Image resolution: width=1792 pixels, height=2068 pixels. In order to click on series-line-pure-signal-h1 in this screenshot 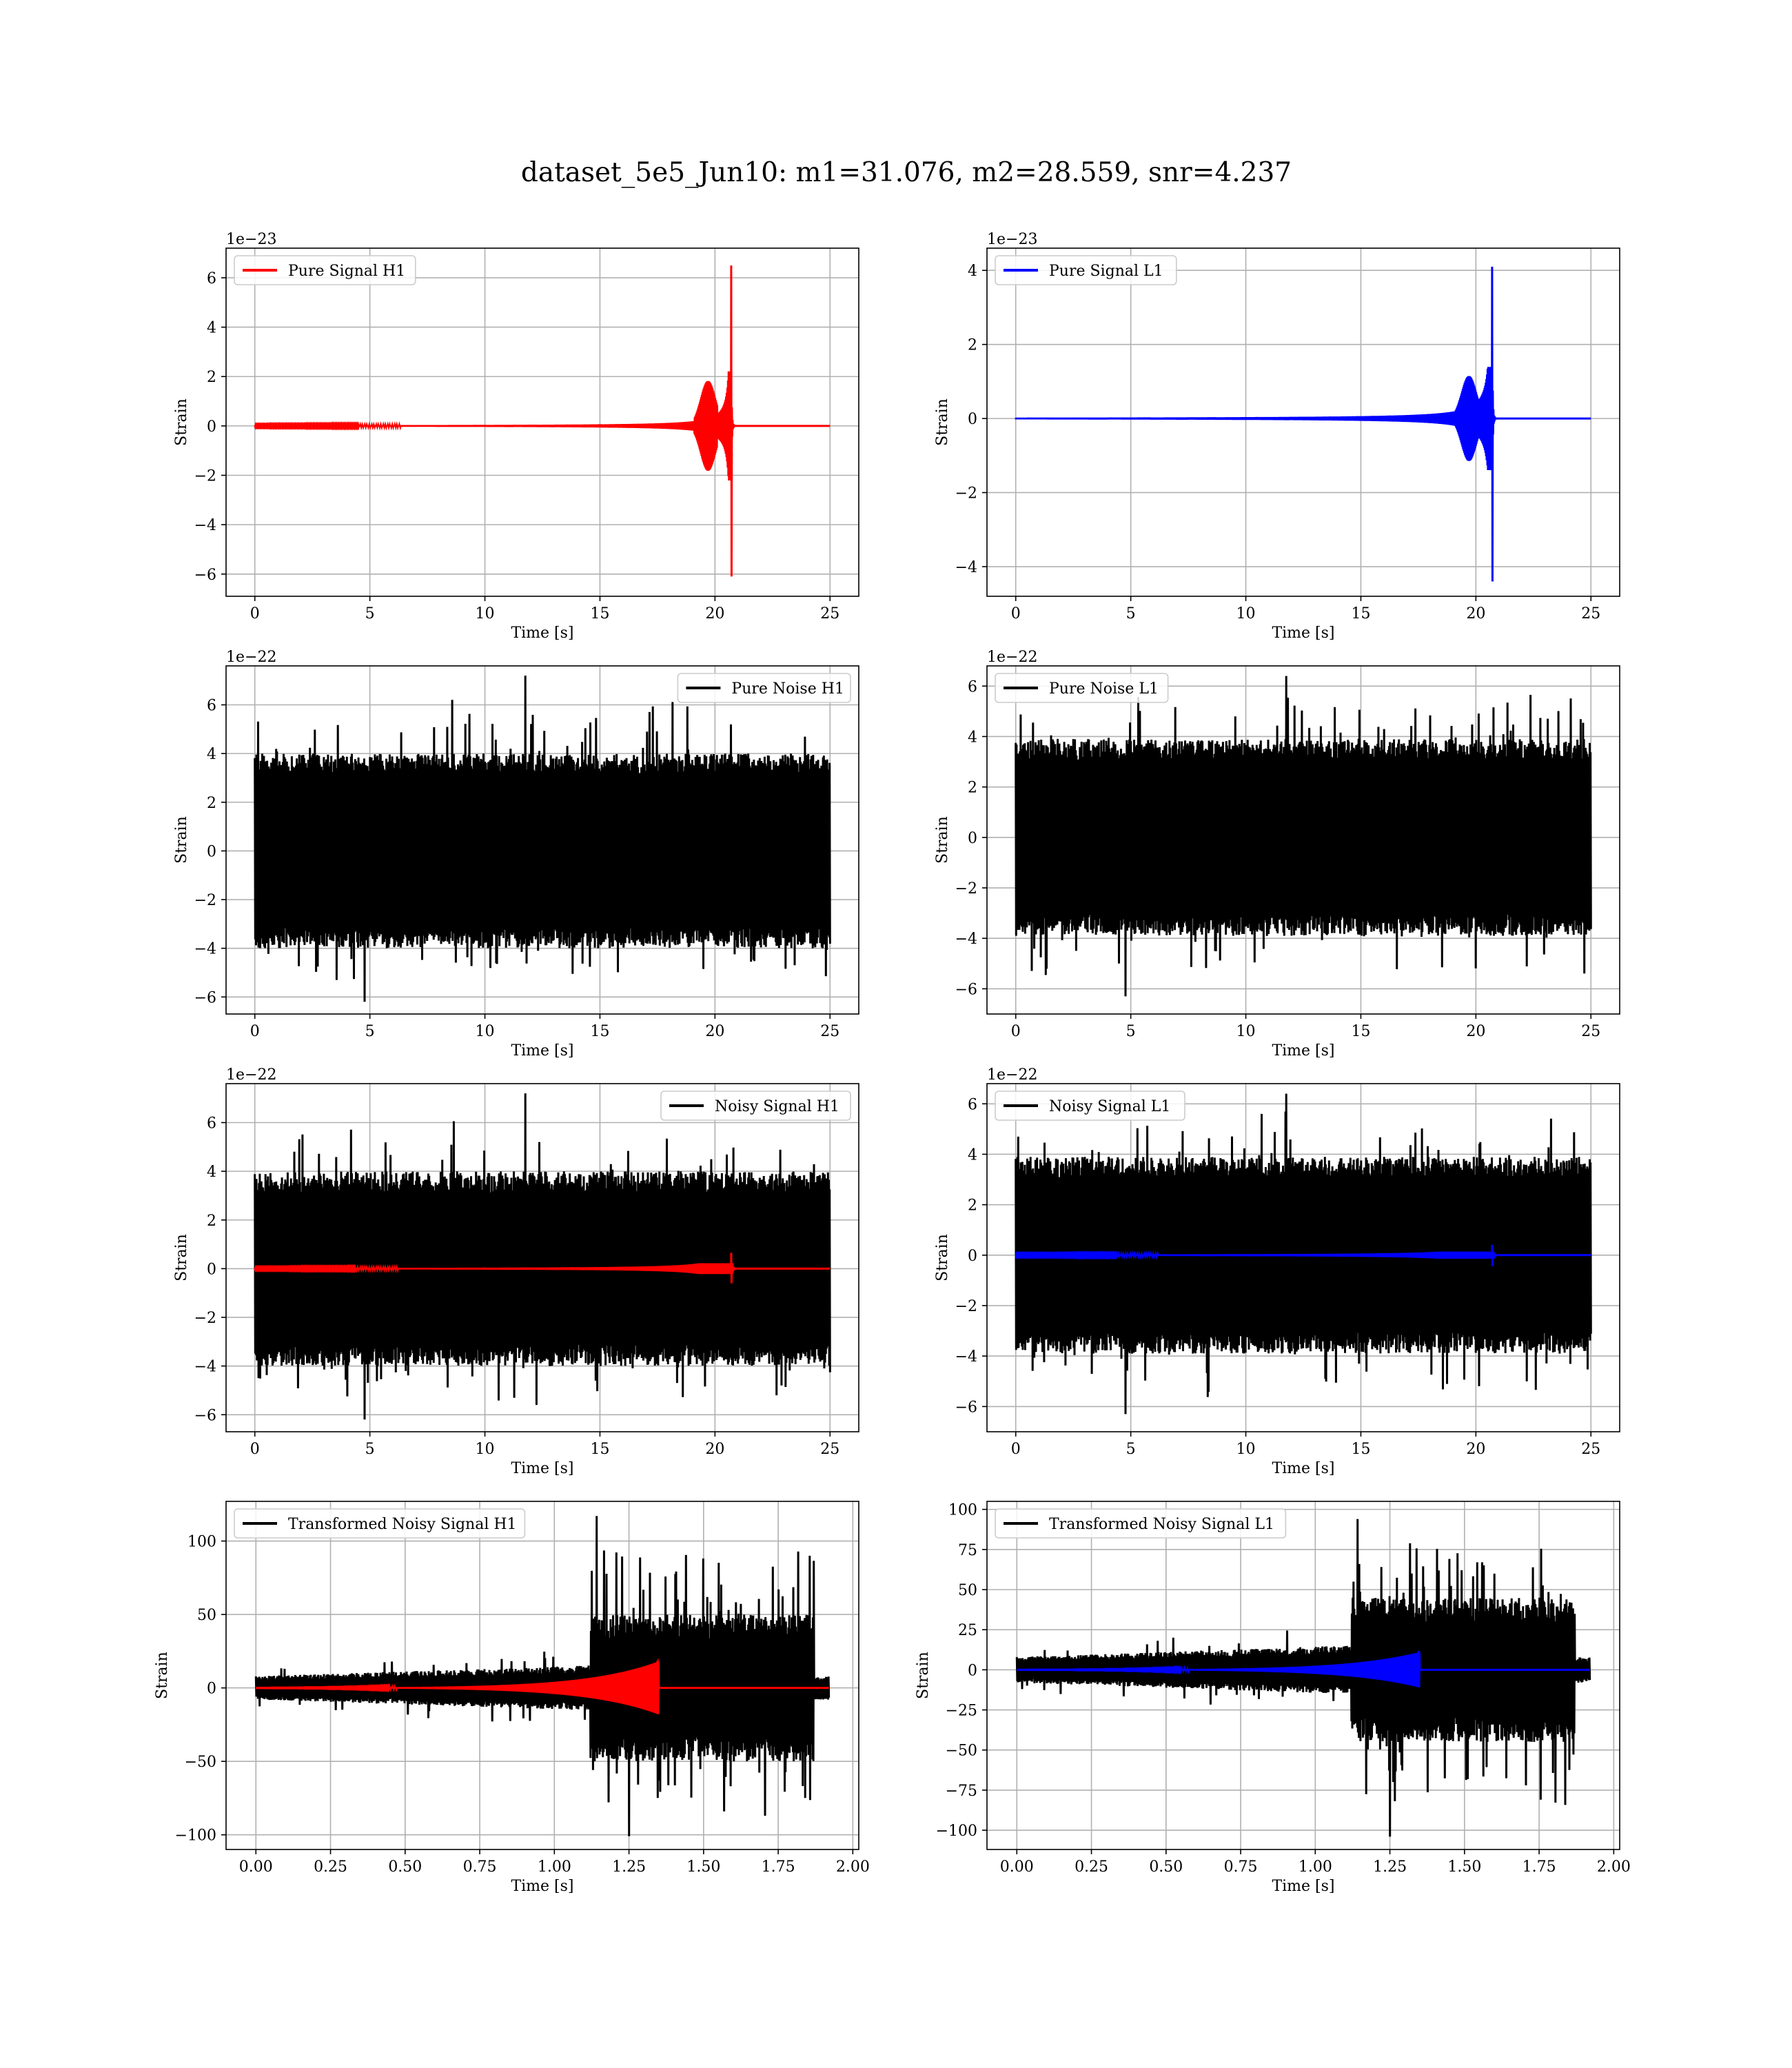, I will do `click(542, 421)`.